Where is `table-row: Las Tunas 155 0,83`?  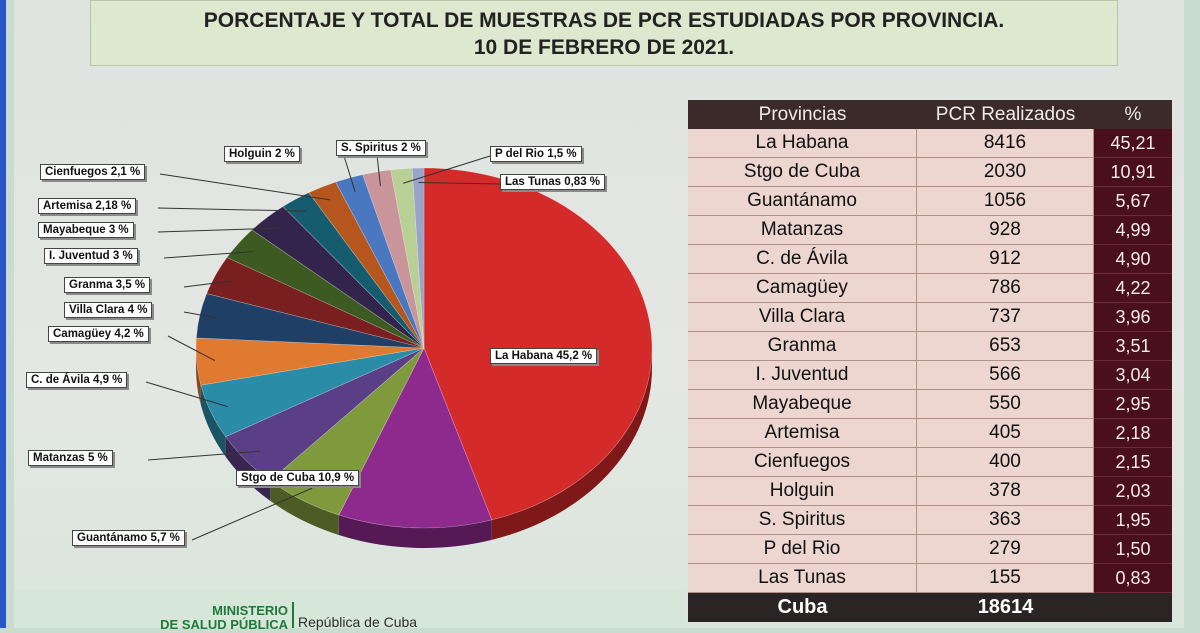 table-row: Las Tunas 155 0,83 is located at coordinates (930, 578).